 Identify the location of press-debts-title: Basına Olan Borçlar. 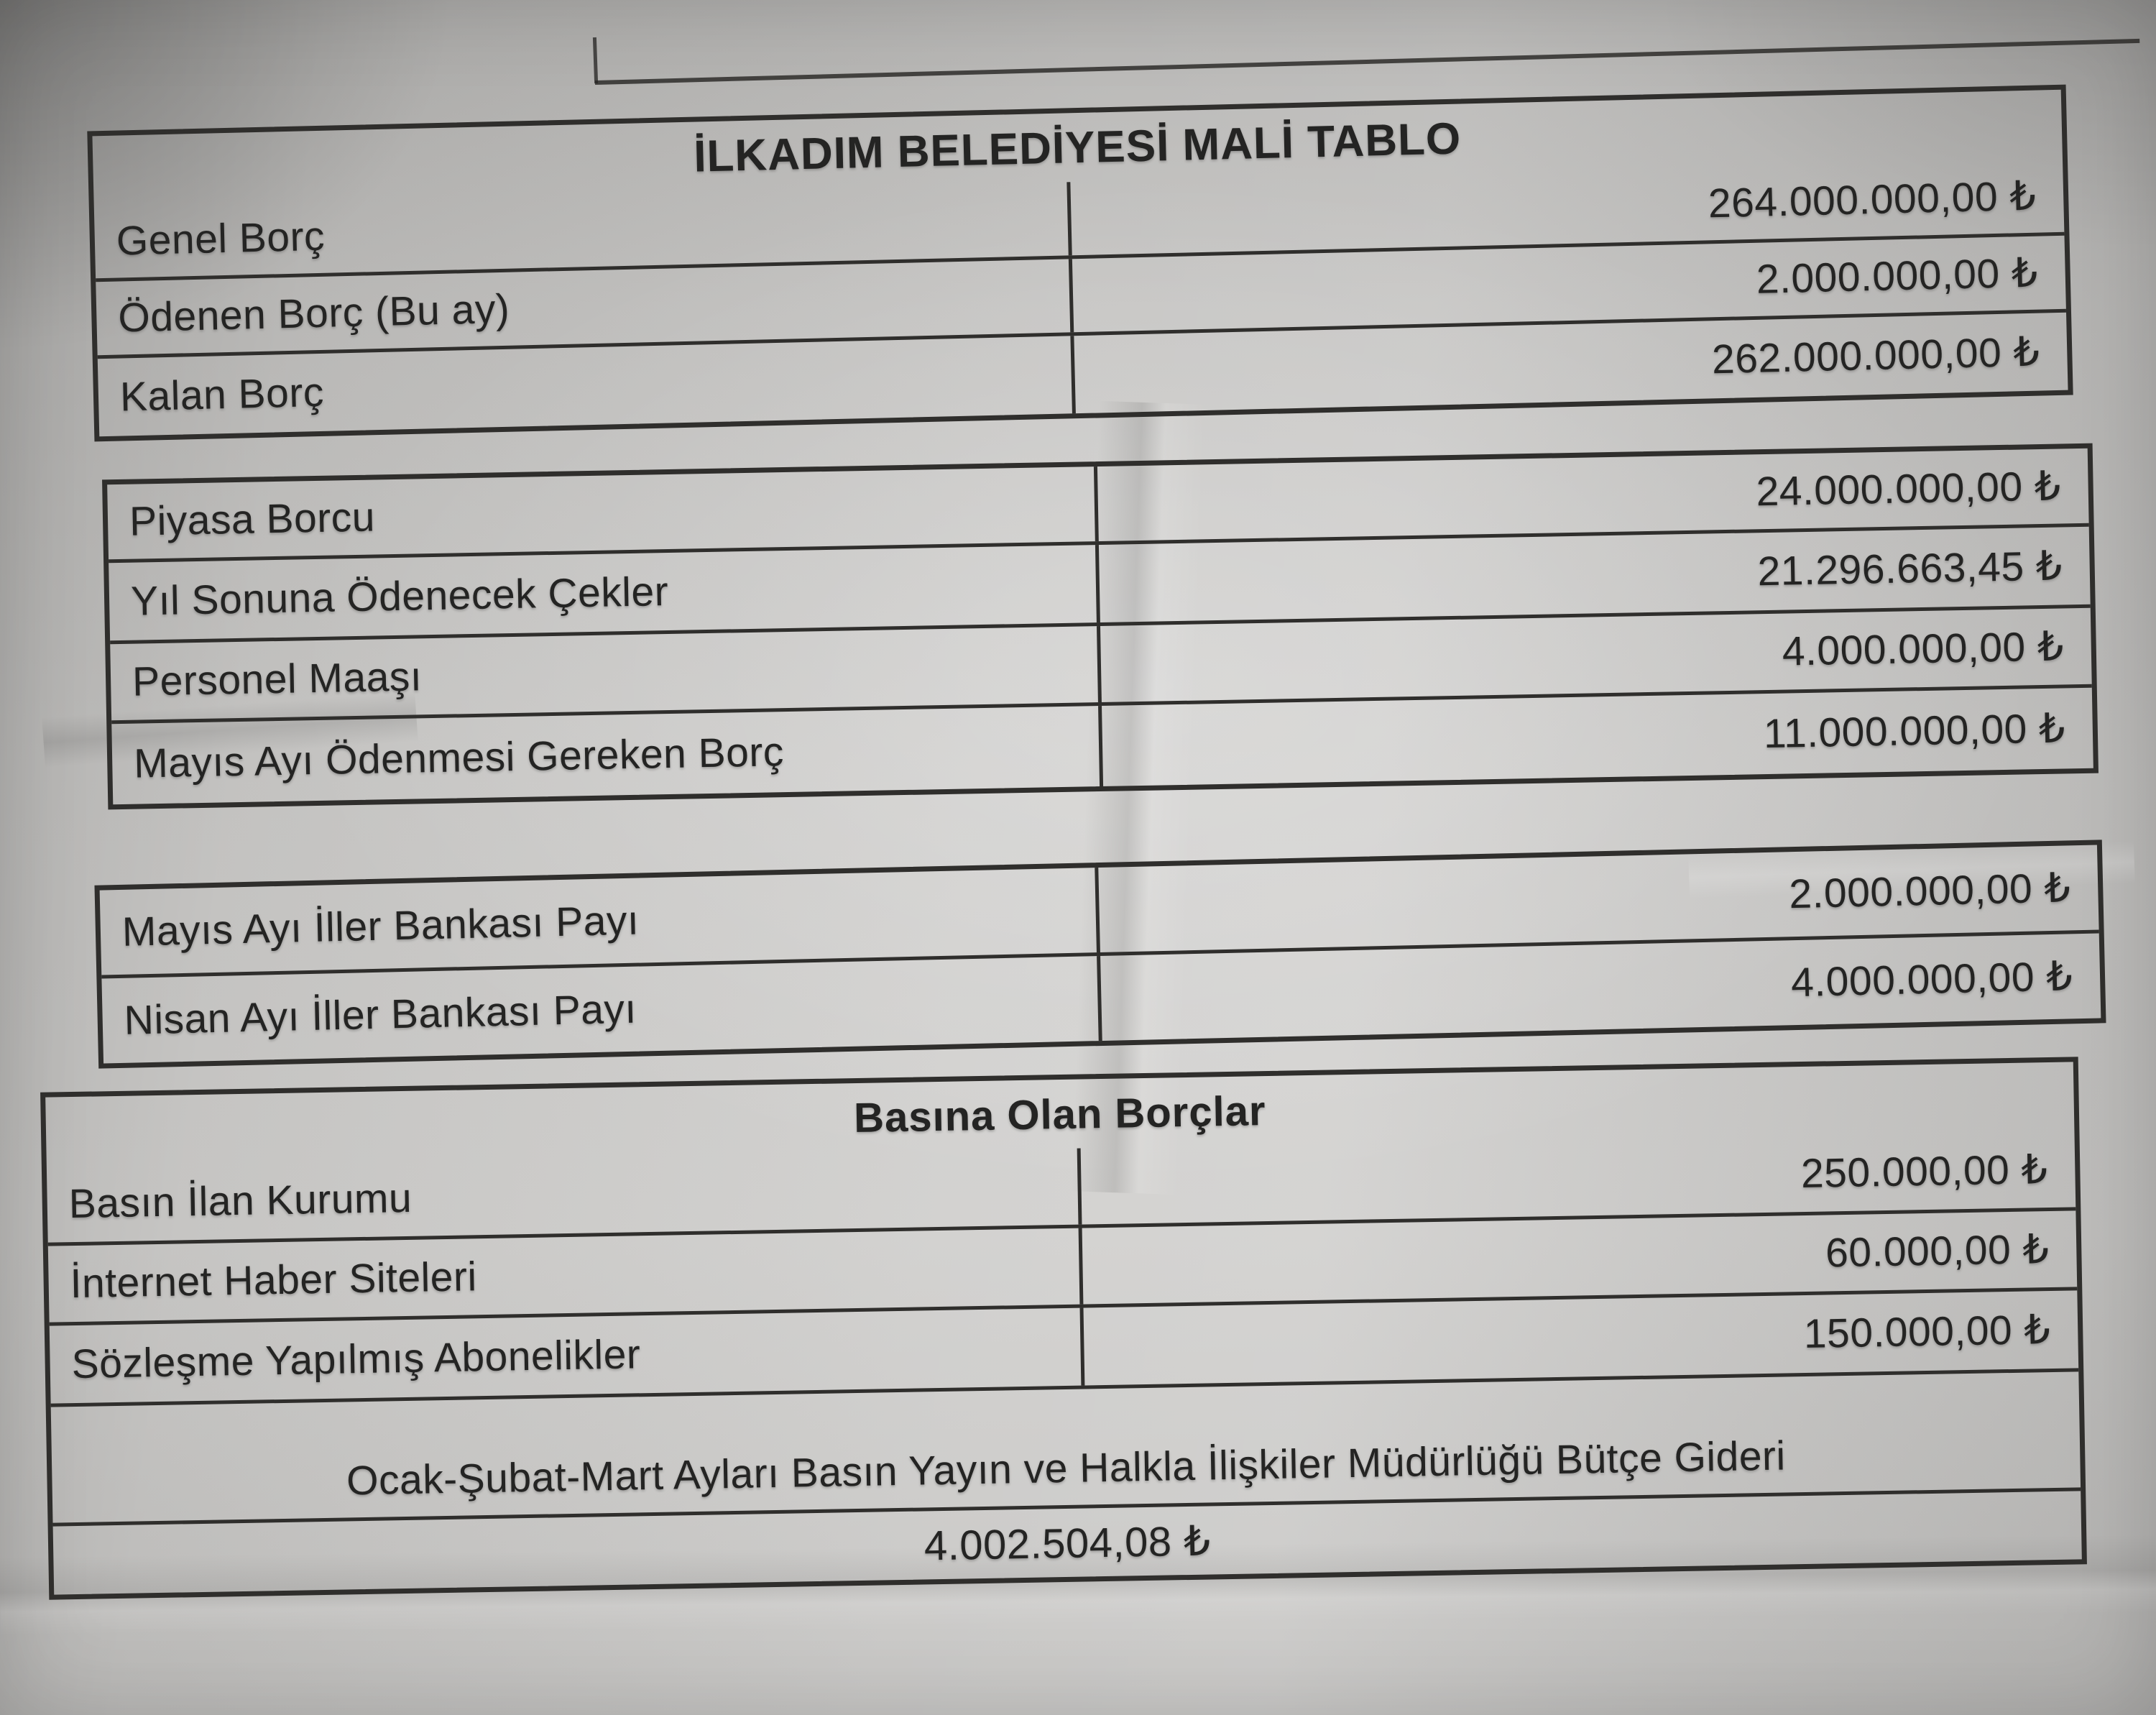
(1060, 1114).